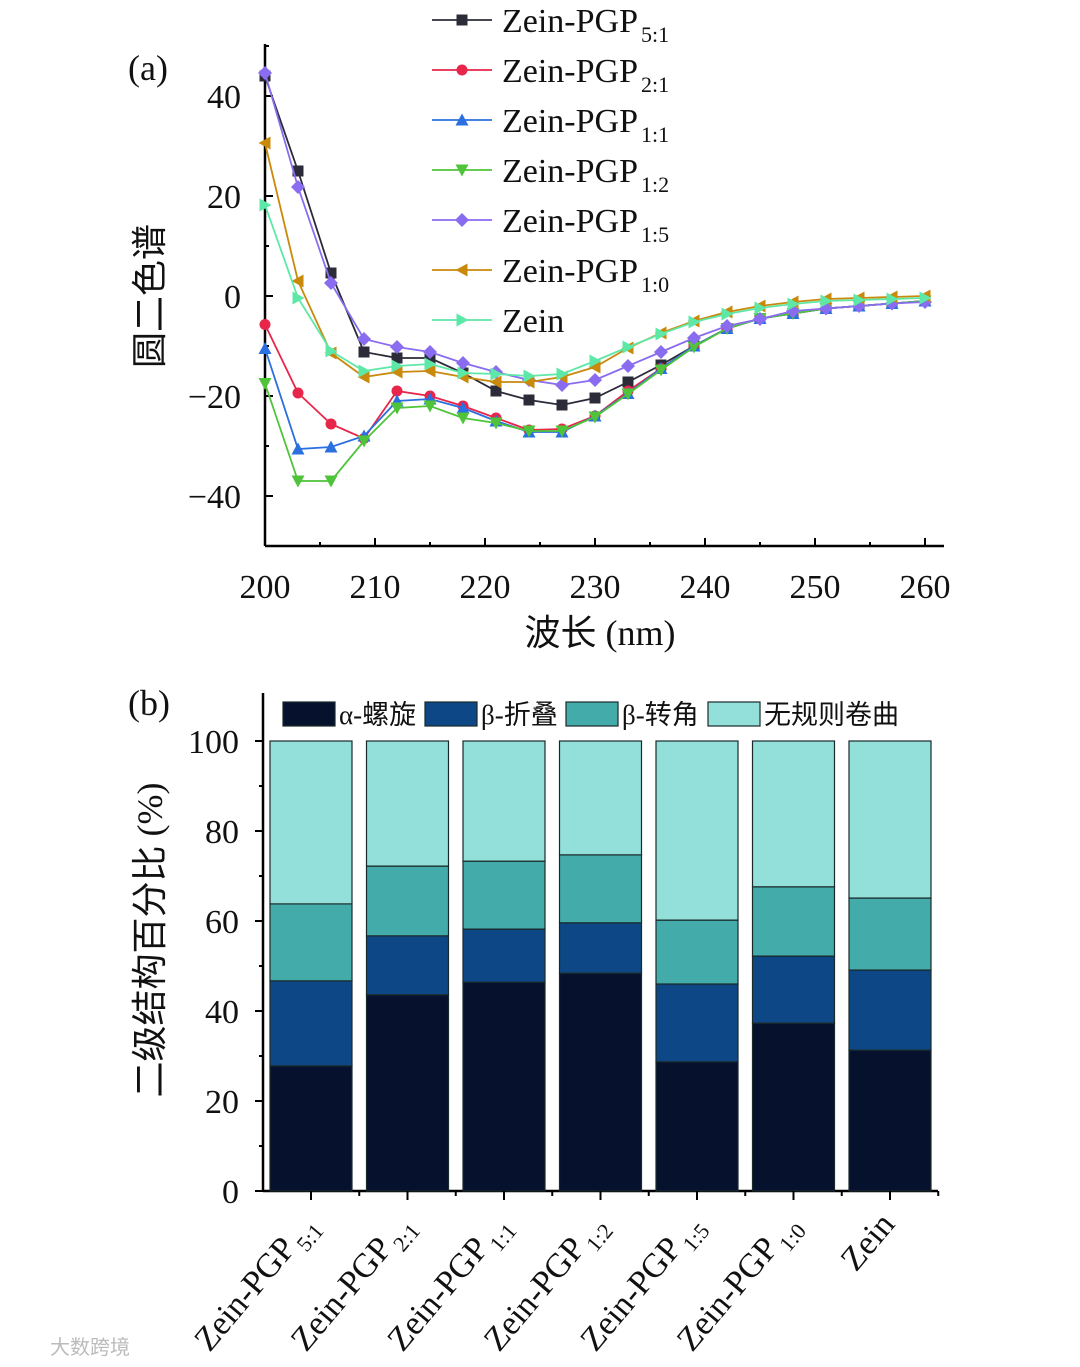 This screenshot has height=1367, width=1080. What do you see at coordinates (375, 587) in the screenshot?
I see `x-tick-label: 210` at bounding box center [375, 587].